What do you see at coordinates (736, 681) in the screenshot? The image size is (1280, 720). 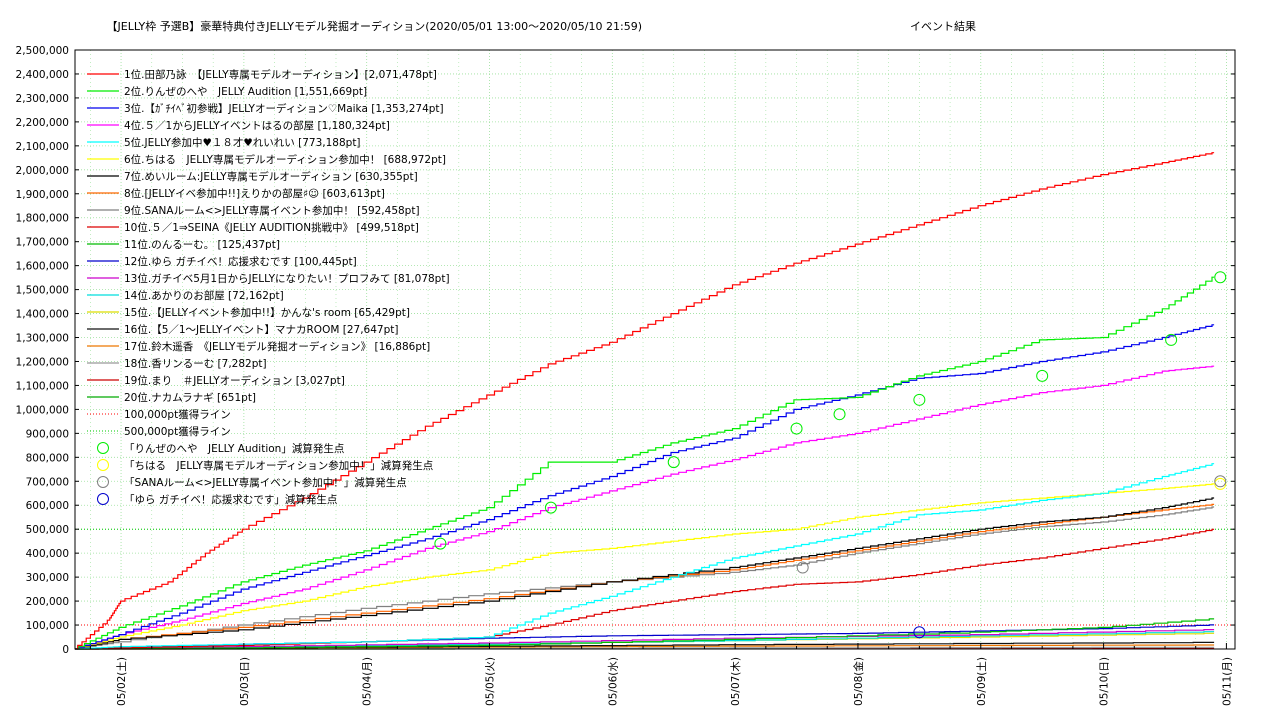 I see `x-tick-label: 05/07(木)` at bounding box center [736, 681].